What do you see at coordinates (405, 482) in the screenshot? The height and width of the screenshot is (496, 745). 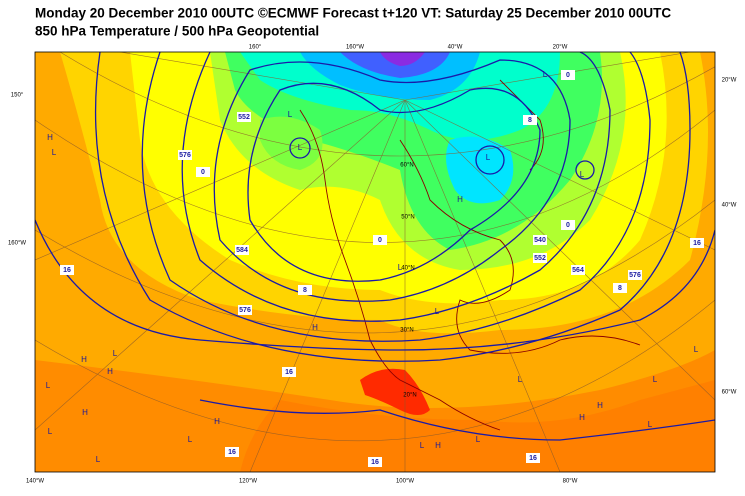 I see `edge-coordinate-label: 100°W` at bounding box center [405, 482].